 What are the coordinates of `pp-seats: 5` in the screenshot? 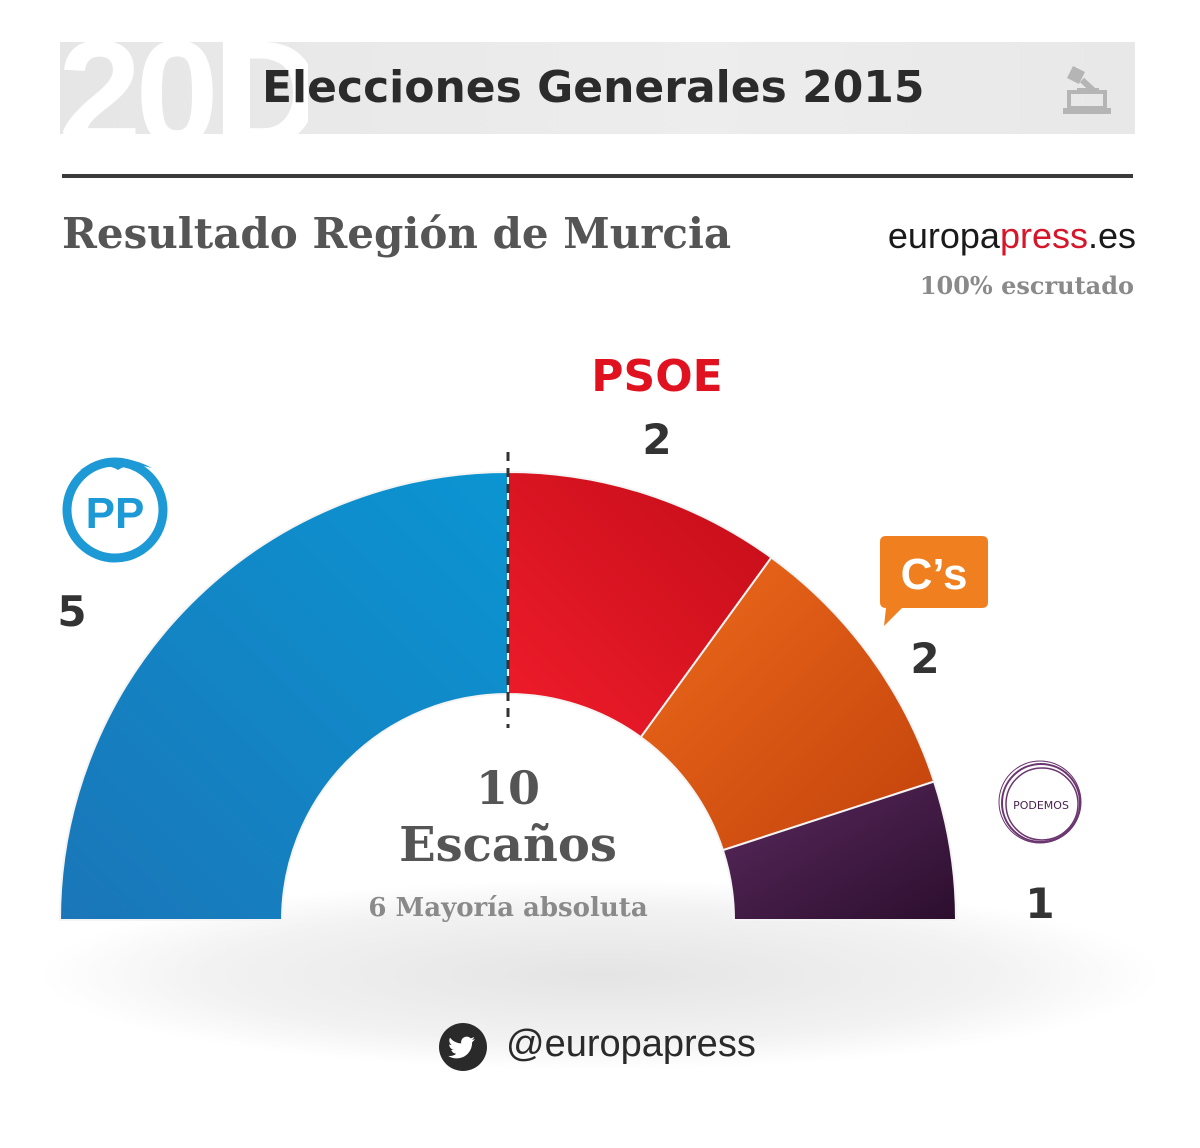 It's located at (71, 611).